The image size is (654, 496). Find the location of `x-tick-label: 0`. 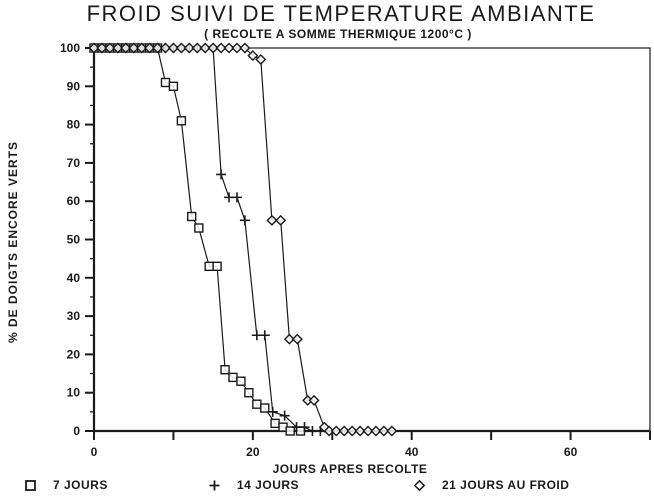

x-tick-label: 0 is located at coordinates (94, 452).